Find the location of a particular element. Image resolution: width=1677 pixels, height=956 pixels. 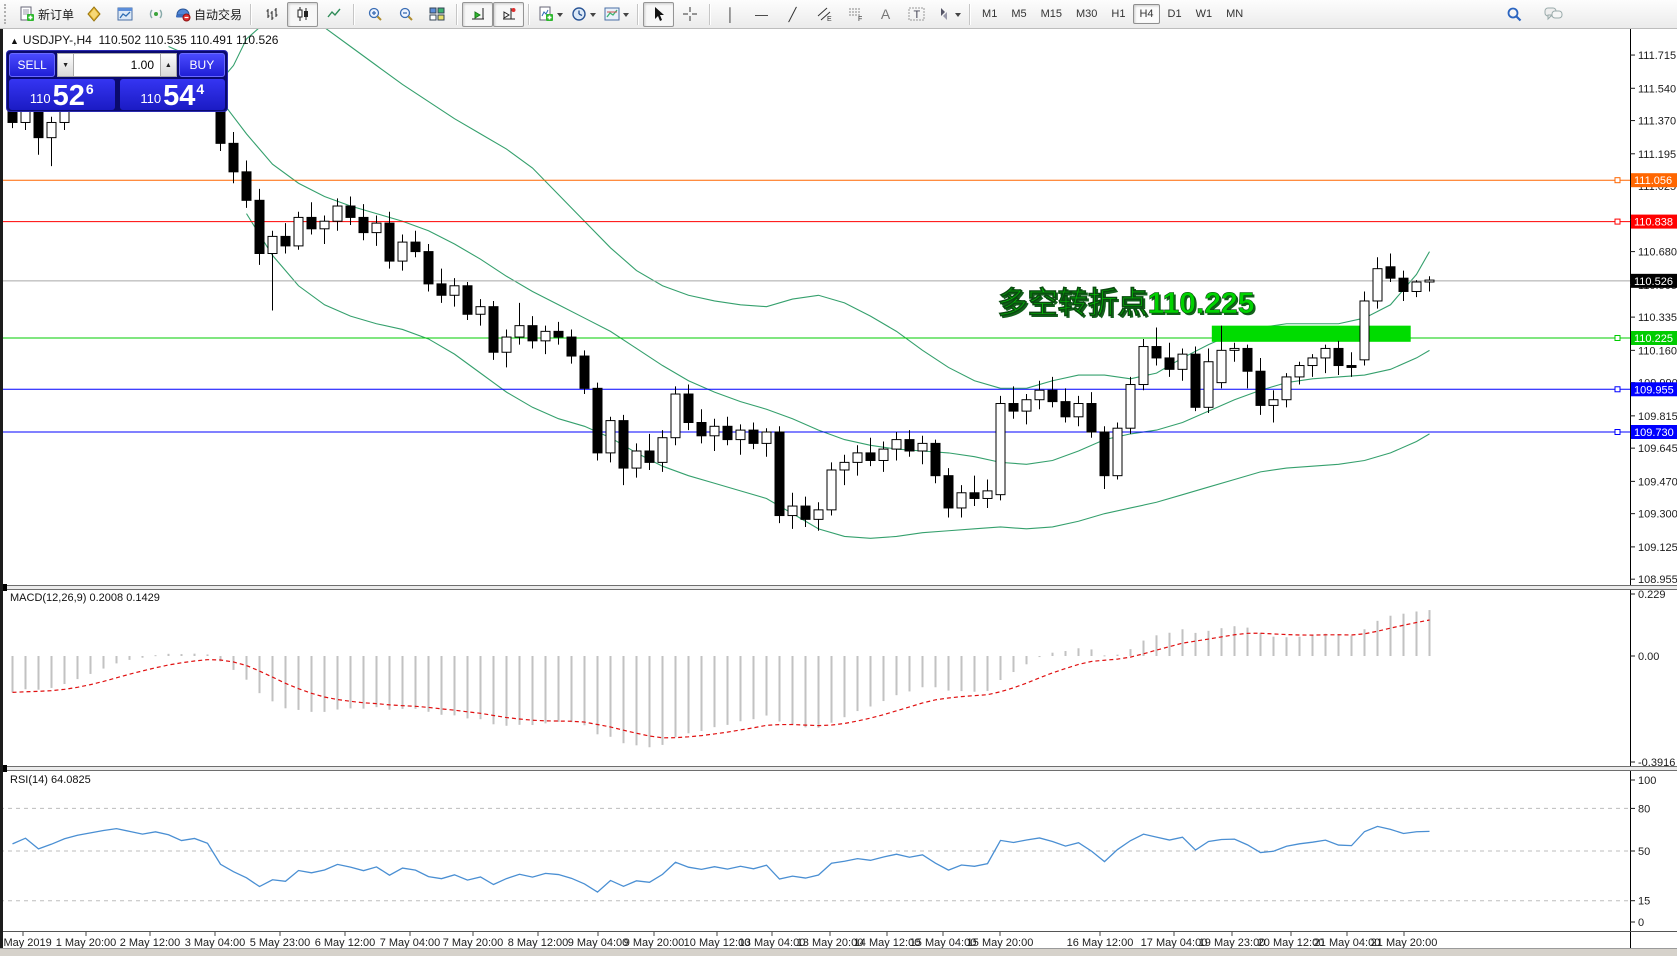

svg-text: 17 May 04:00 is located at coordinates (1174, 942).